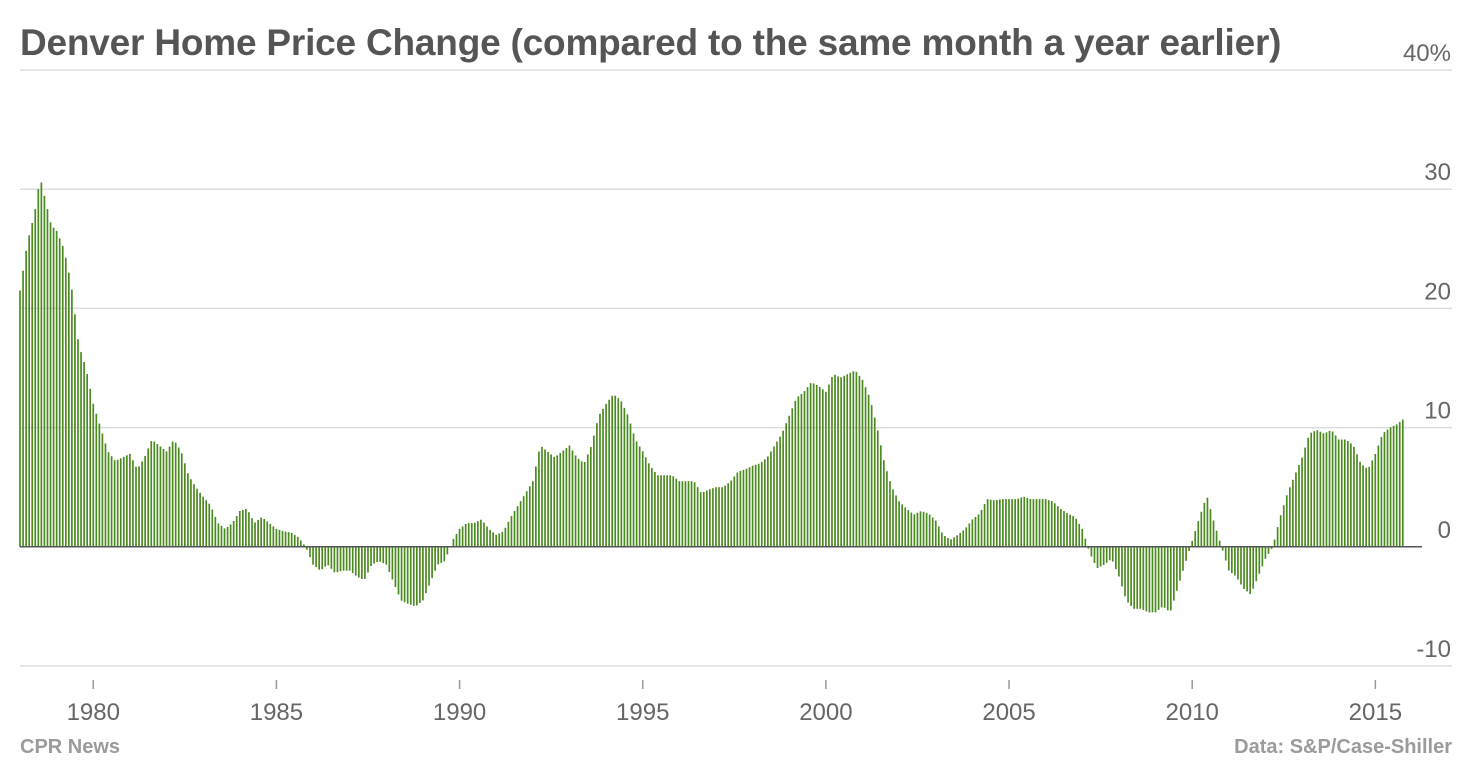 Image resolution: width=1472 pixels, height=766 pixels. I want to click on y-axis-ticks: -10 0 10 20 30 40%, so click(1427, 351).